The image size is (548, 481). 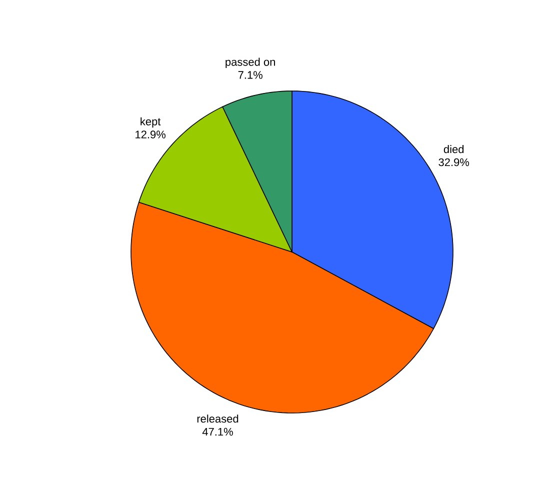 What do you see at coordinates (217, 432) in the screenshot?
I see `data-label: 47.1%` at bounding box center [217, 432].